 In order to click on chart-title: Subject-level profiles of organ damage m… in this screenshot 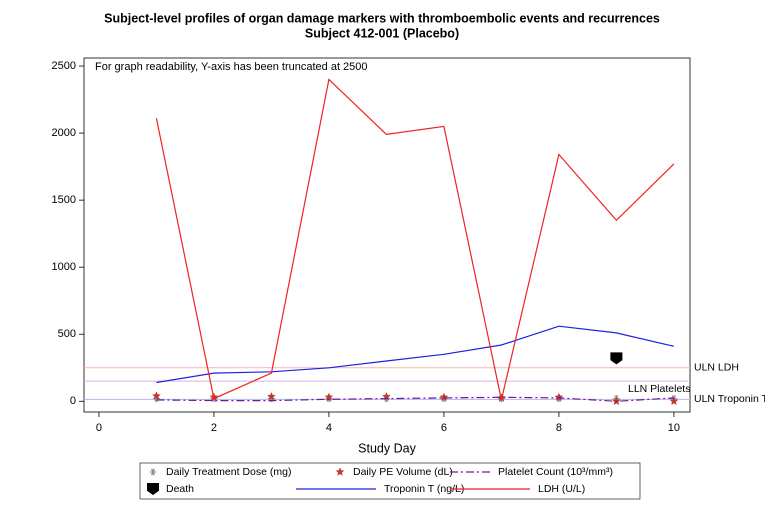, I will do `click(382, 18)`.